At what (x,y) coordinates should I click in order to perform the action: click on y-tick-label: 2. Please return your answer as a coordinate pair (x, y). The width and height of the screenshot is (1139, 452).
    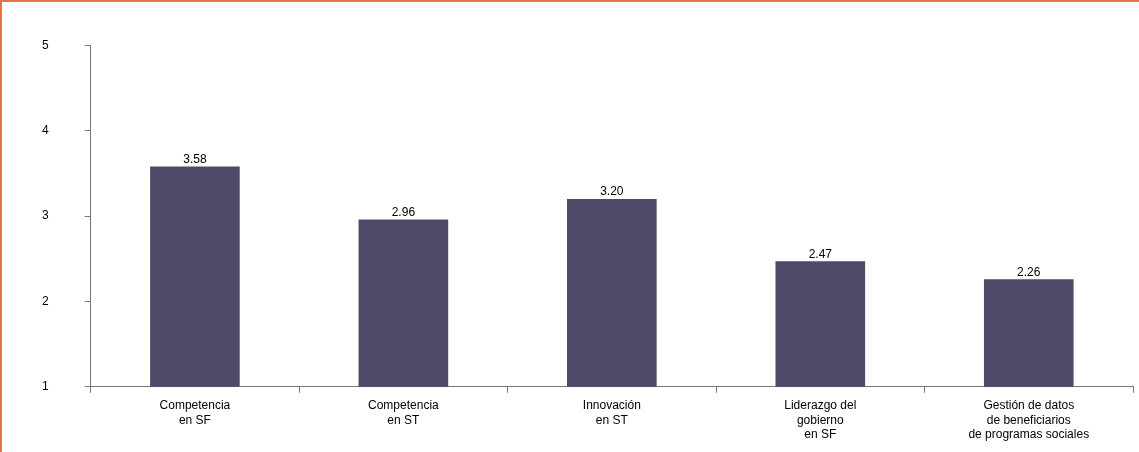
    Looking at the image, I should click on (45, 300).